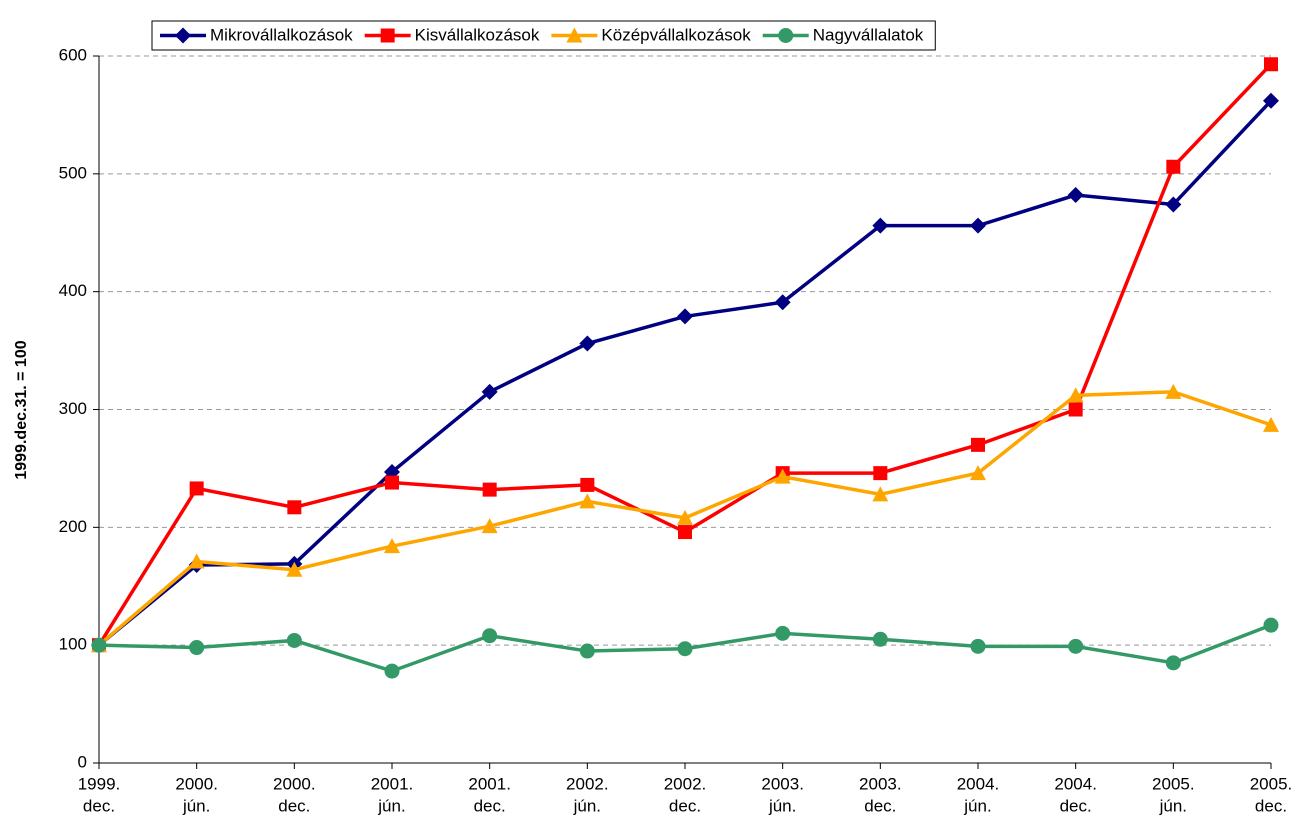 This screenshot has width=1291, height=831. What do you see at coordinates (477, 34) in the screenshot?
I see `legend-label: Kisvállalkozások` at bounding box center [477, 34].